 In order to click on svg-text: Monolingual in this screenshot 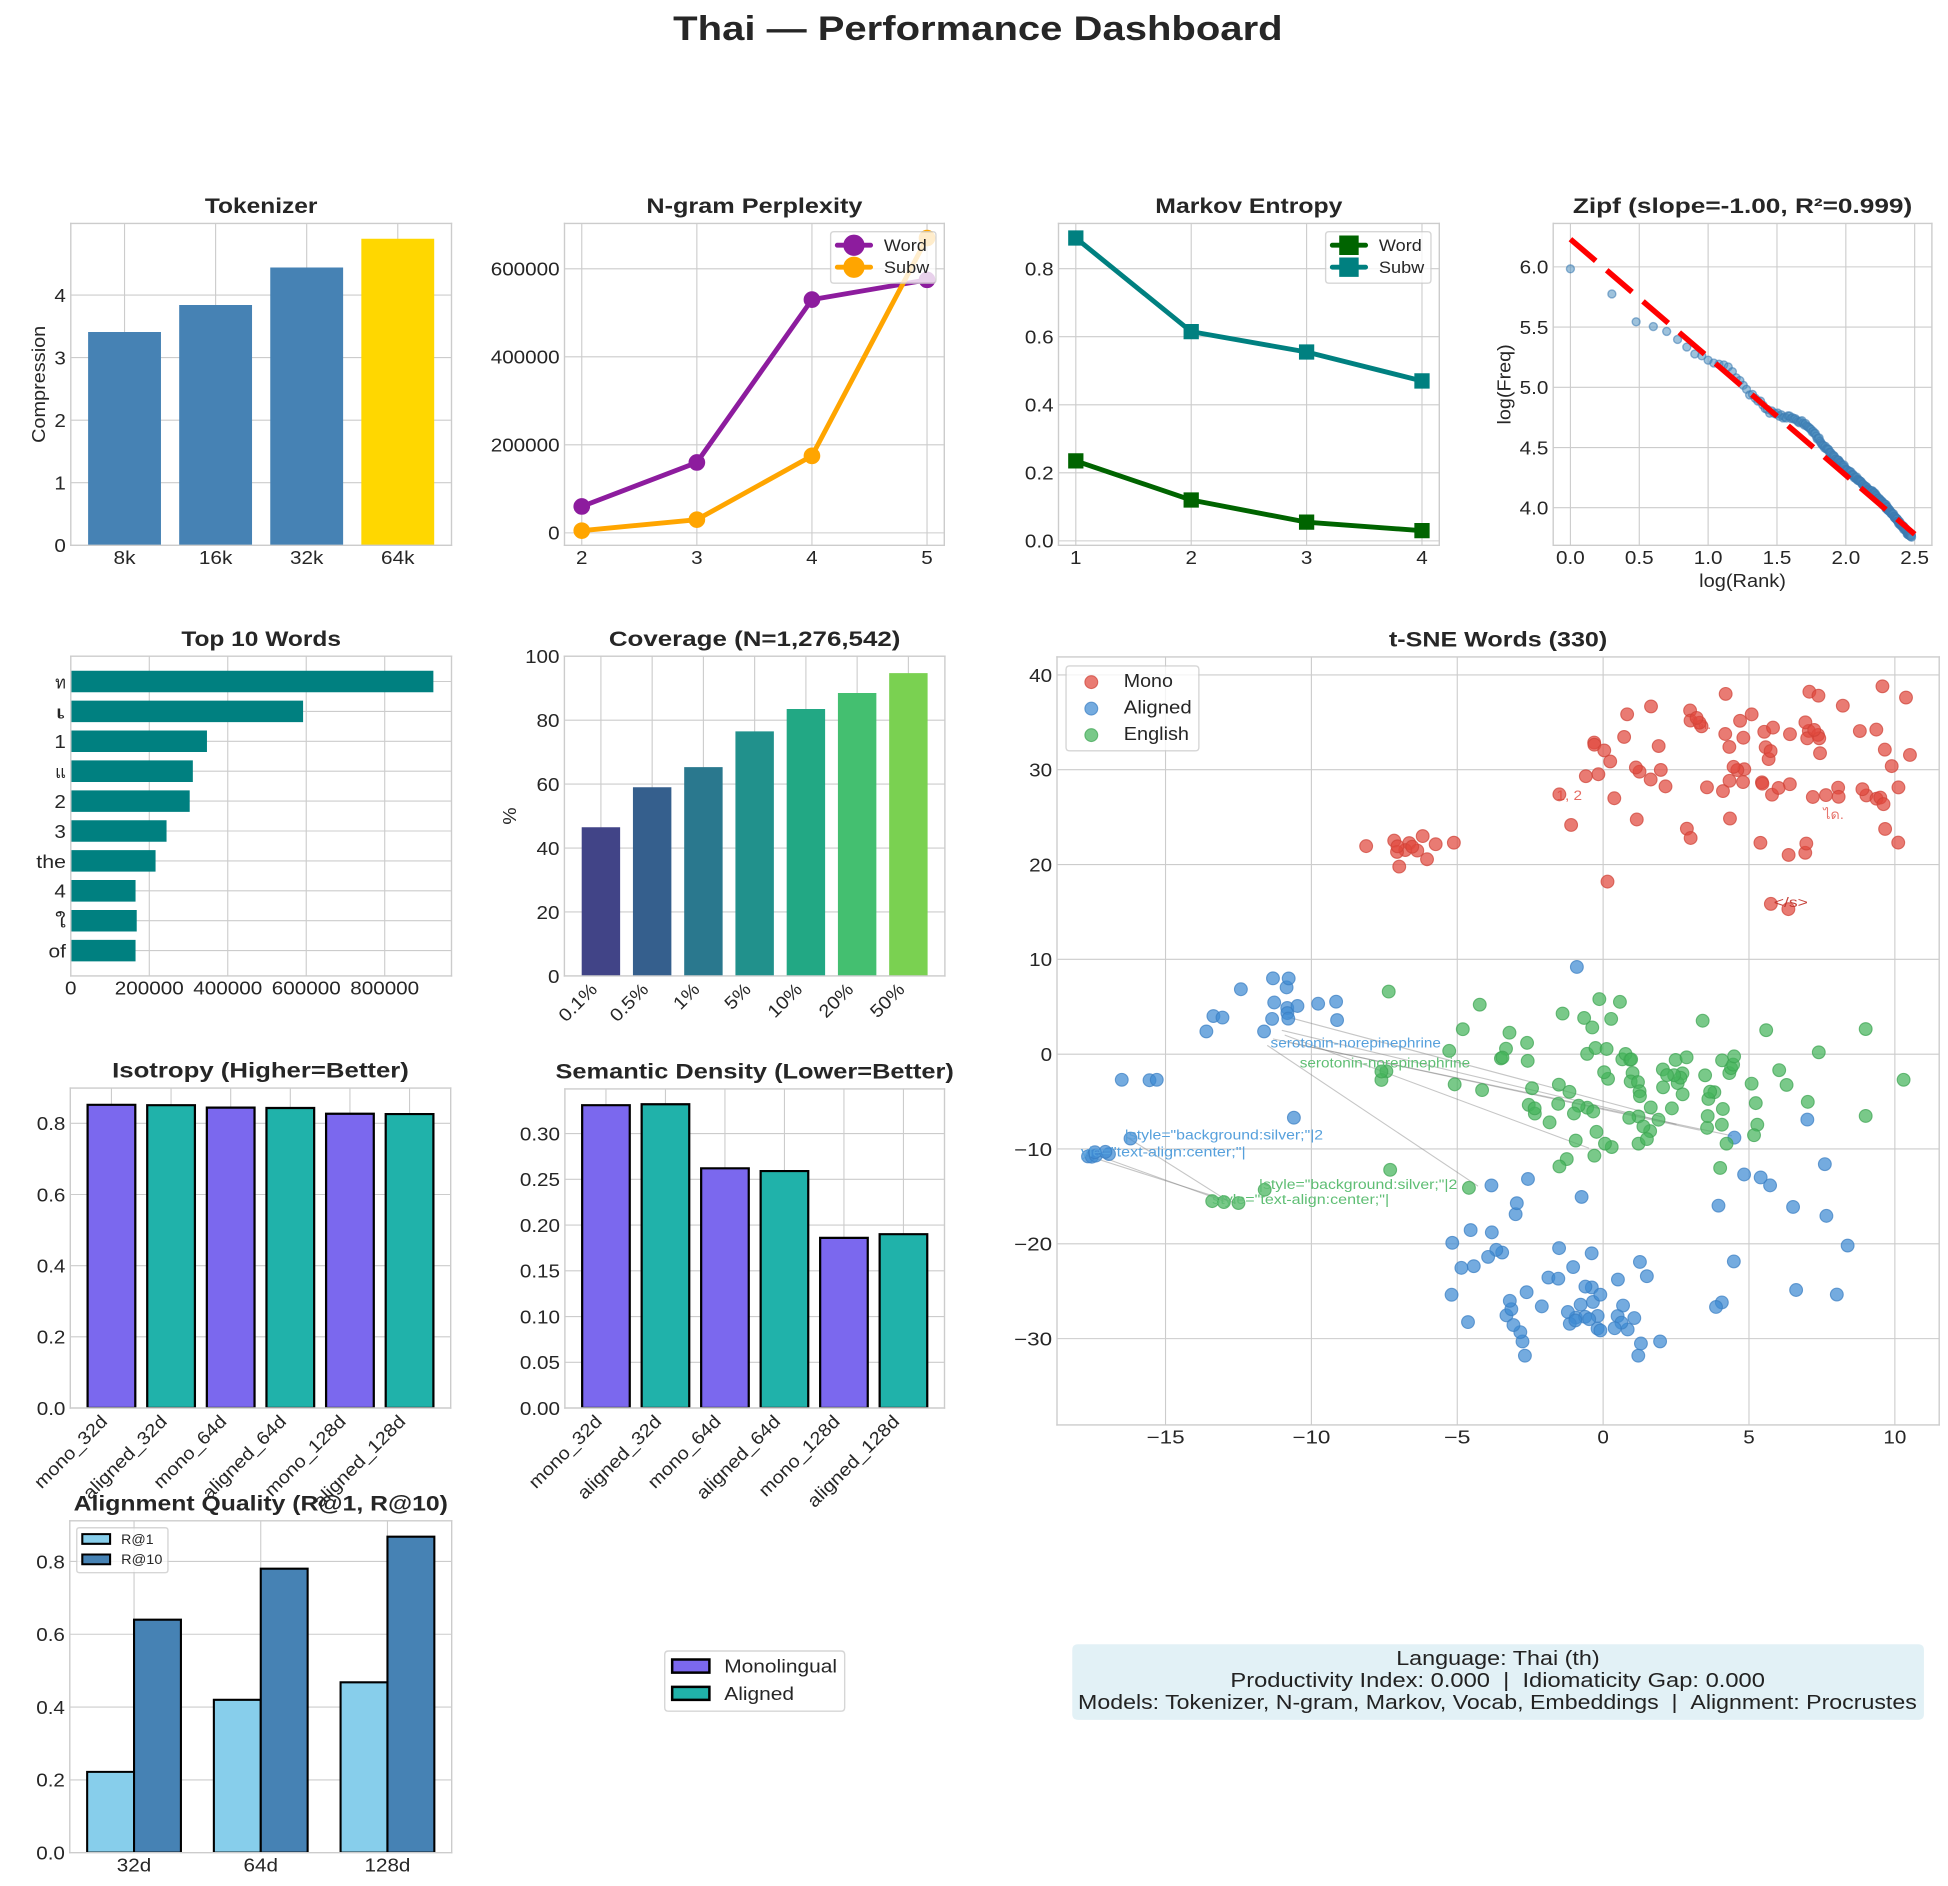, I will do `click(780, 1666)`.